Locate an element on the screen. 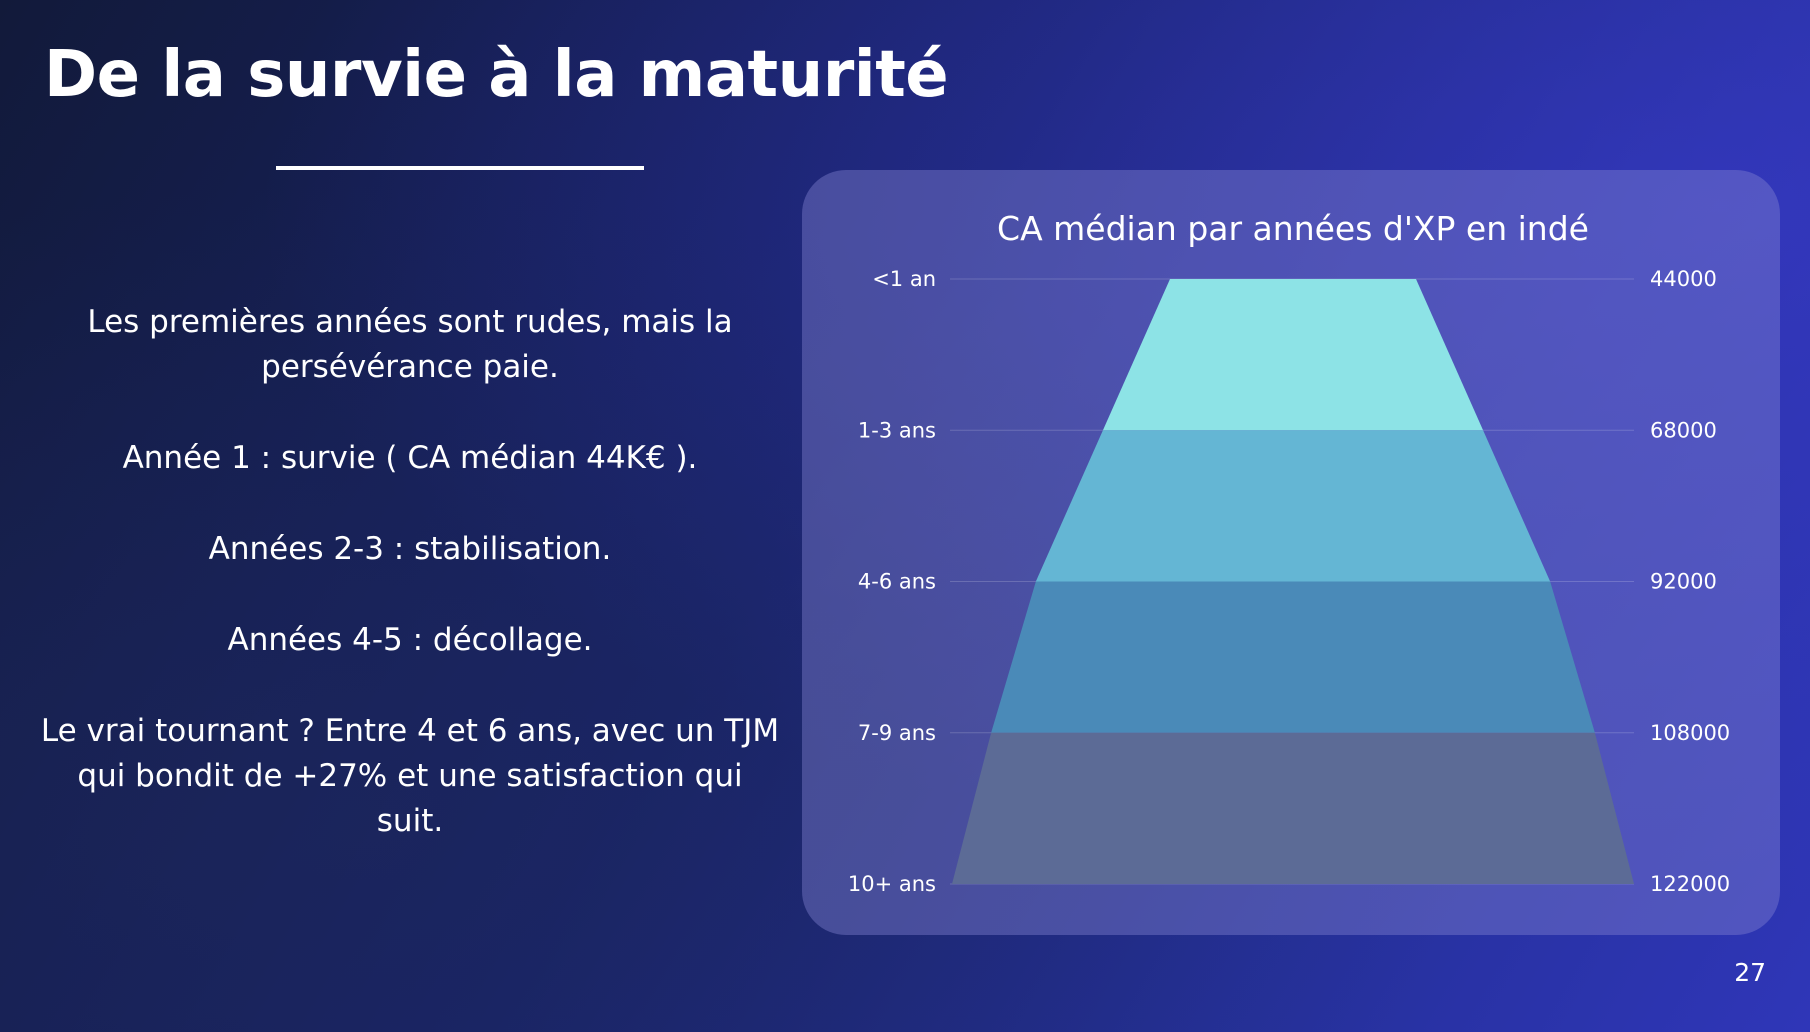  page-number: 27 is located at coordinates (1750, 972).